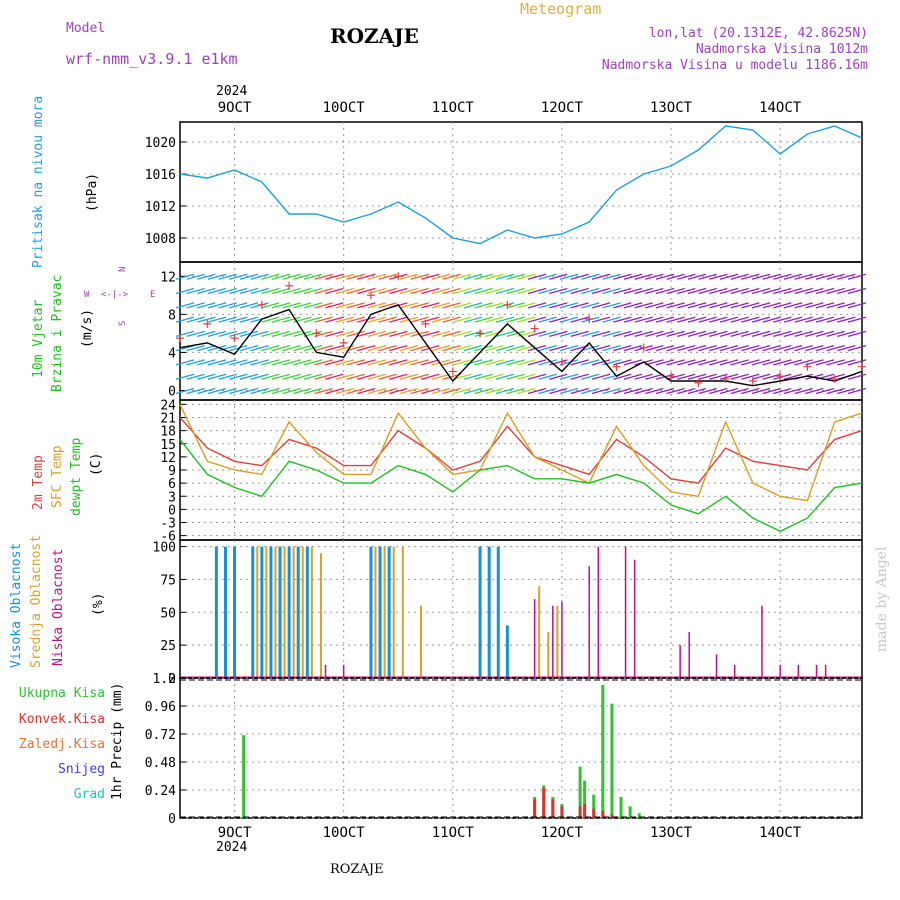 This screenshot has width=900, height=900. What do you see at coordinates (235, 108) in the screenshot?
I see `top-day-label: 9OCT` at bounding box center [235, 108].